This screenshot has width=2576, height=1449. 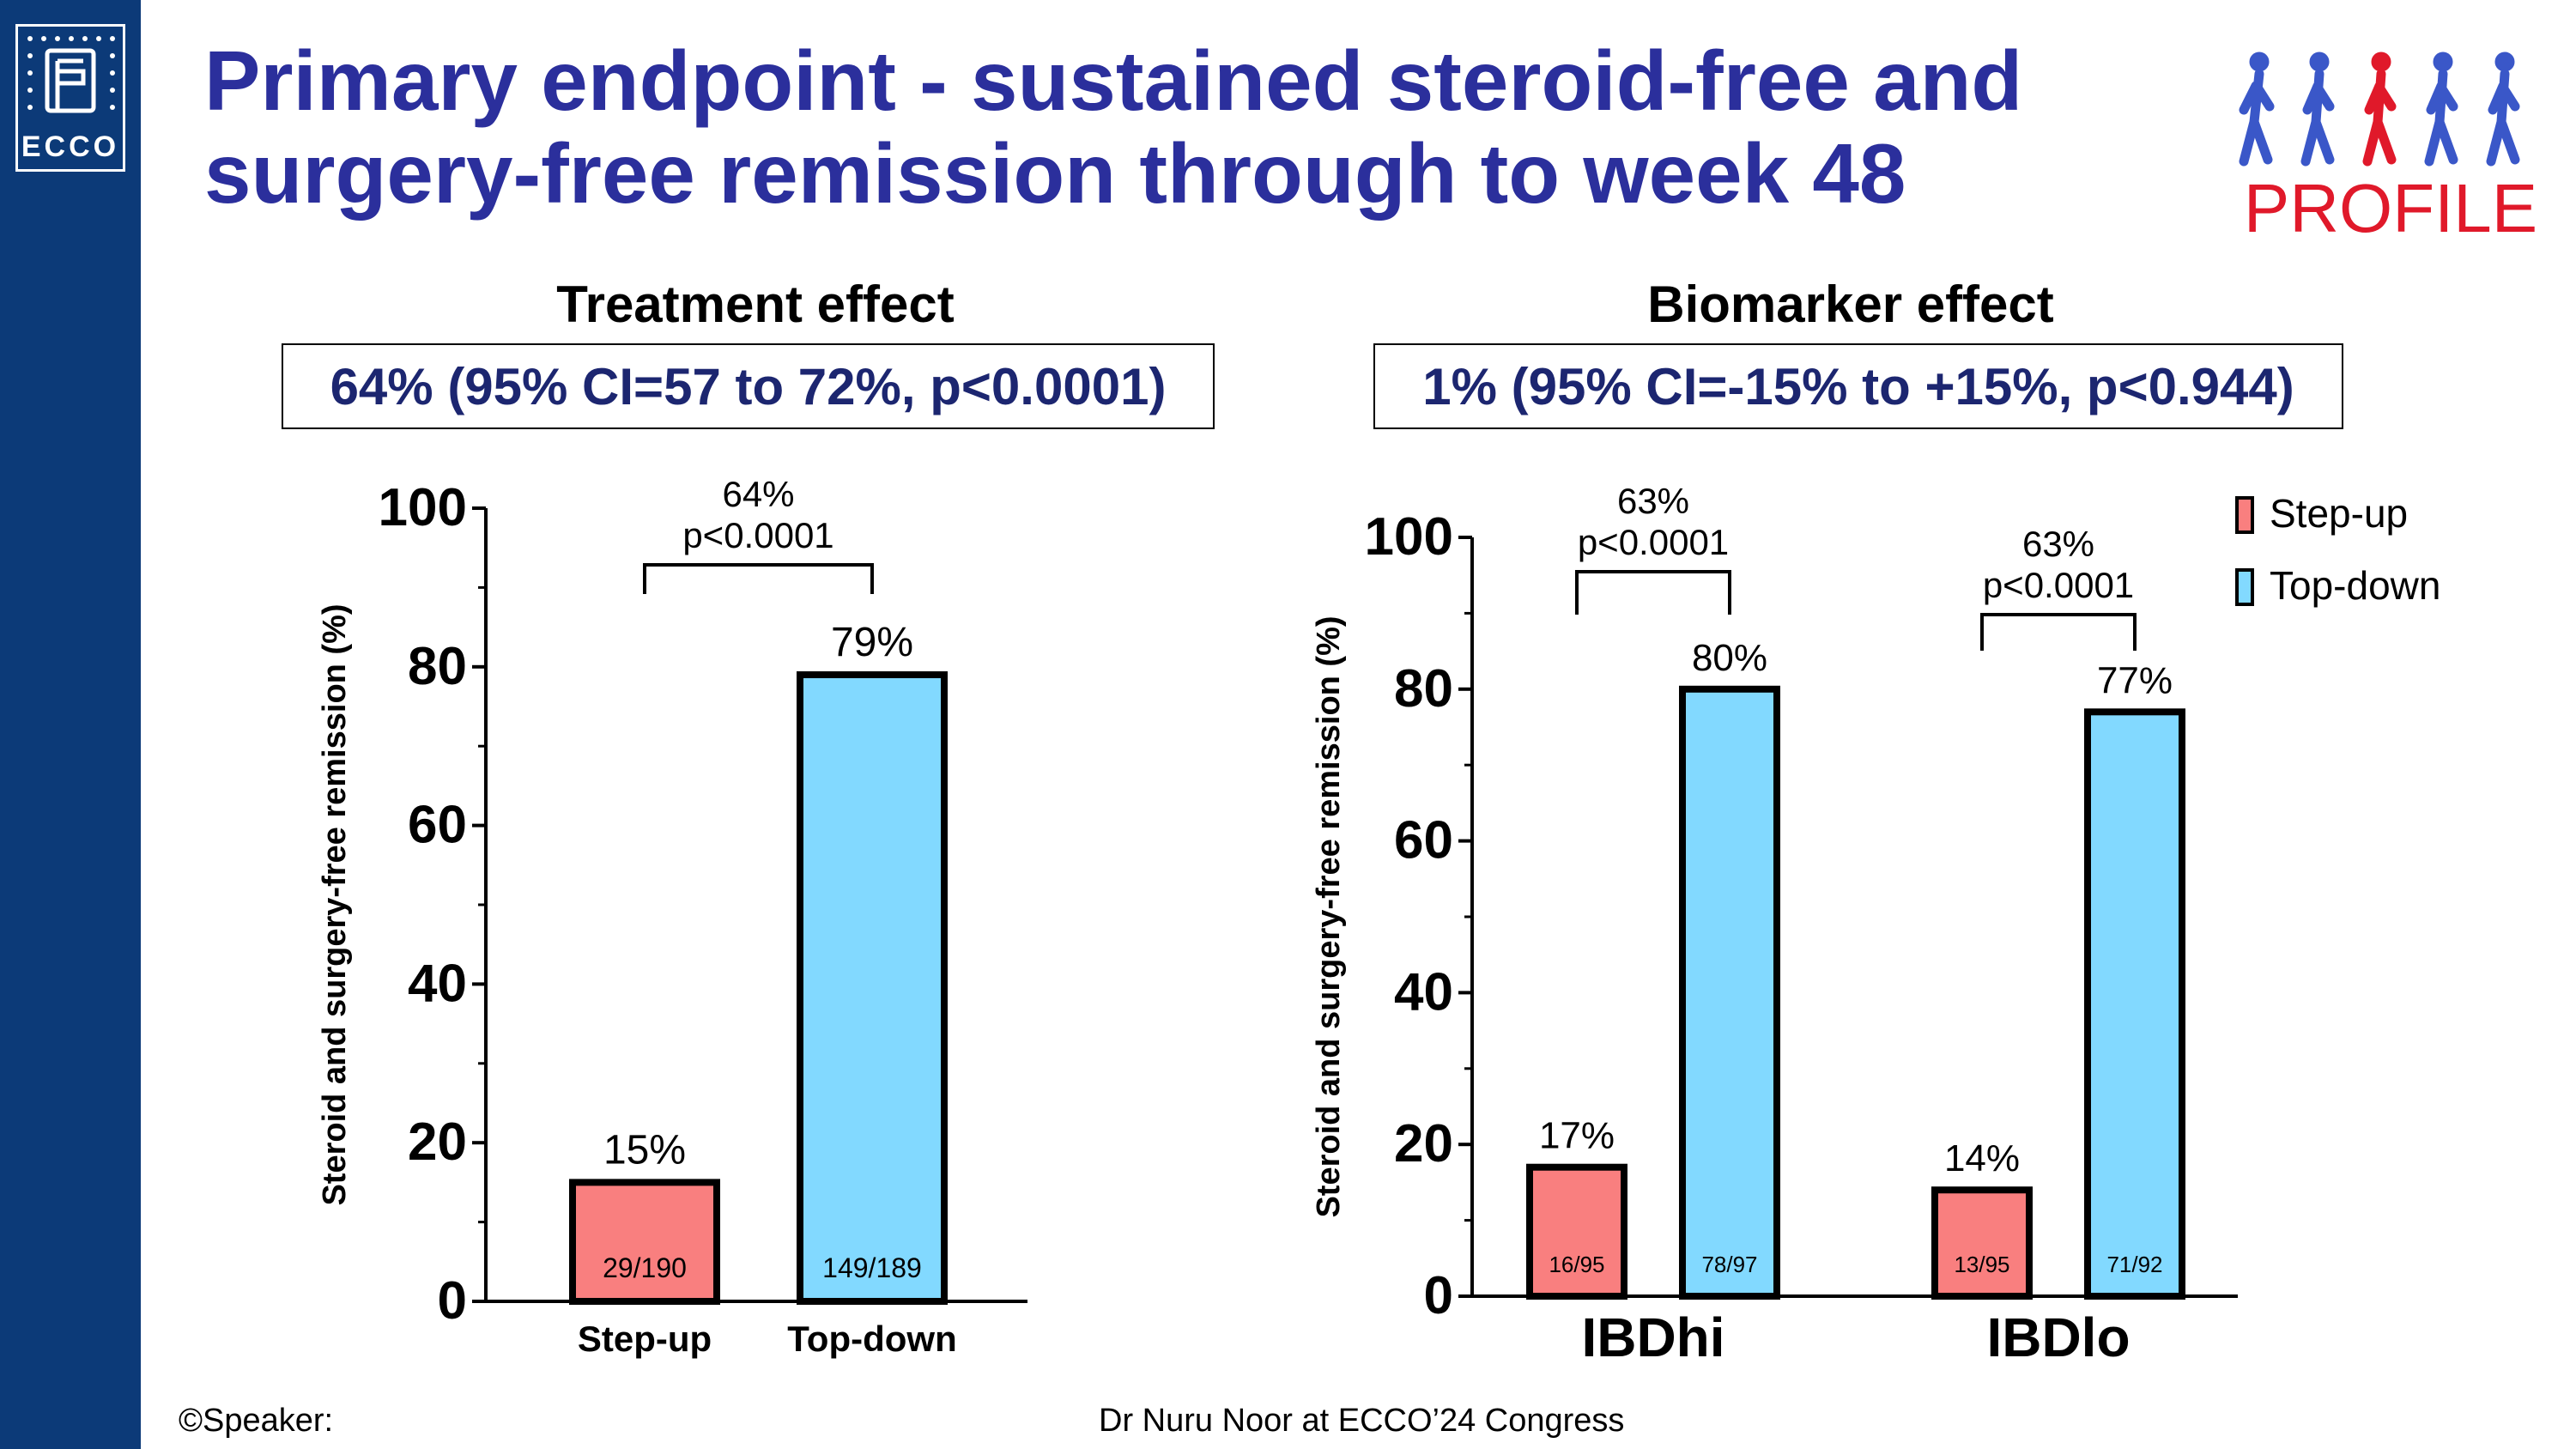 What do you see at coordinates (1576, 1231) in the screenshot?
I see `right-chart-ibdhi-step-up-bar` at bounding box center [1576, 1231].